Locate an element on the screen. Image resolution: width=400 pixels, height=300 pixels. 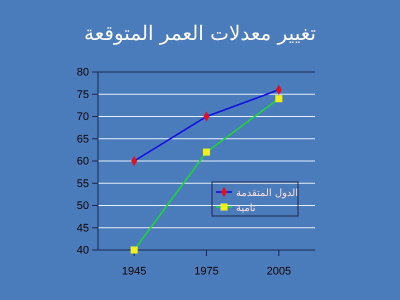
x-tick-label: 1945 is located at coordinates (134, 271).